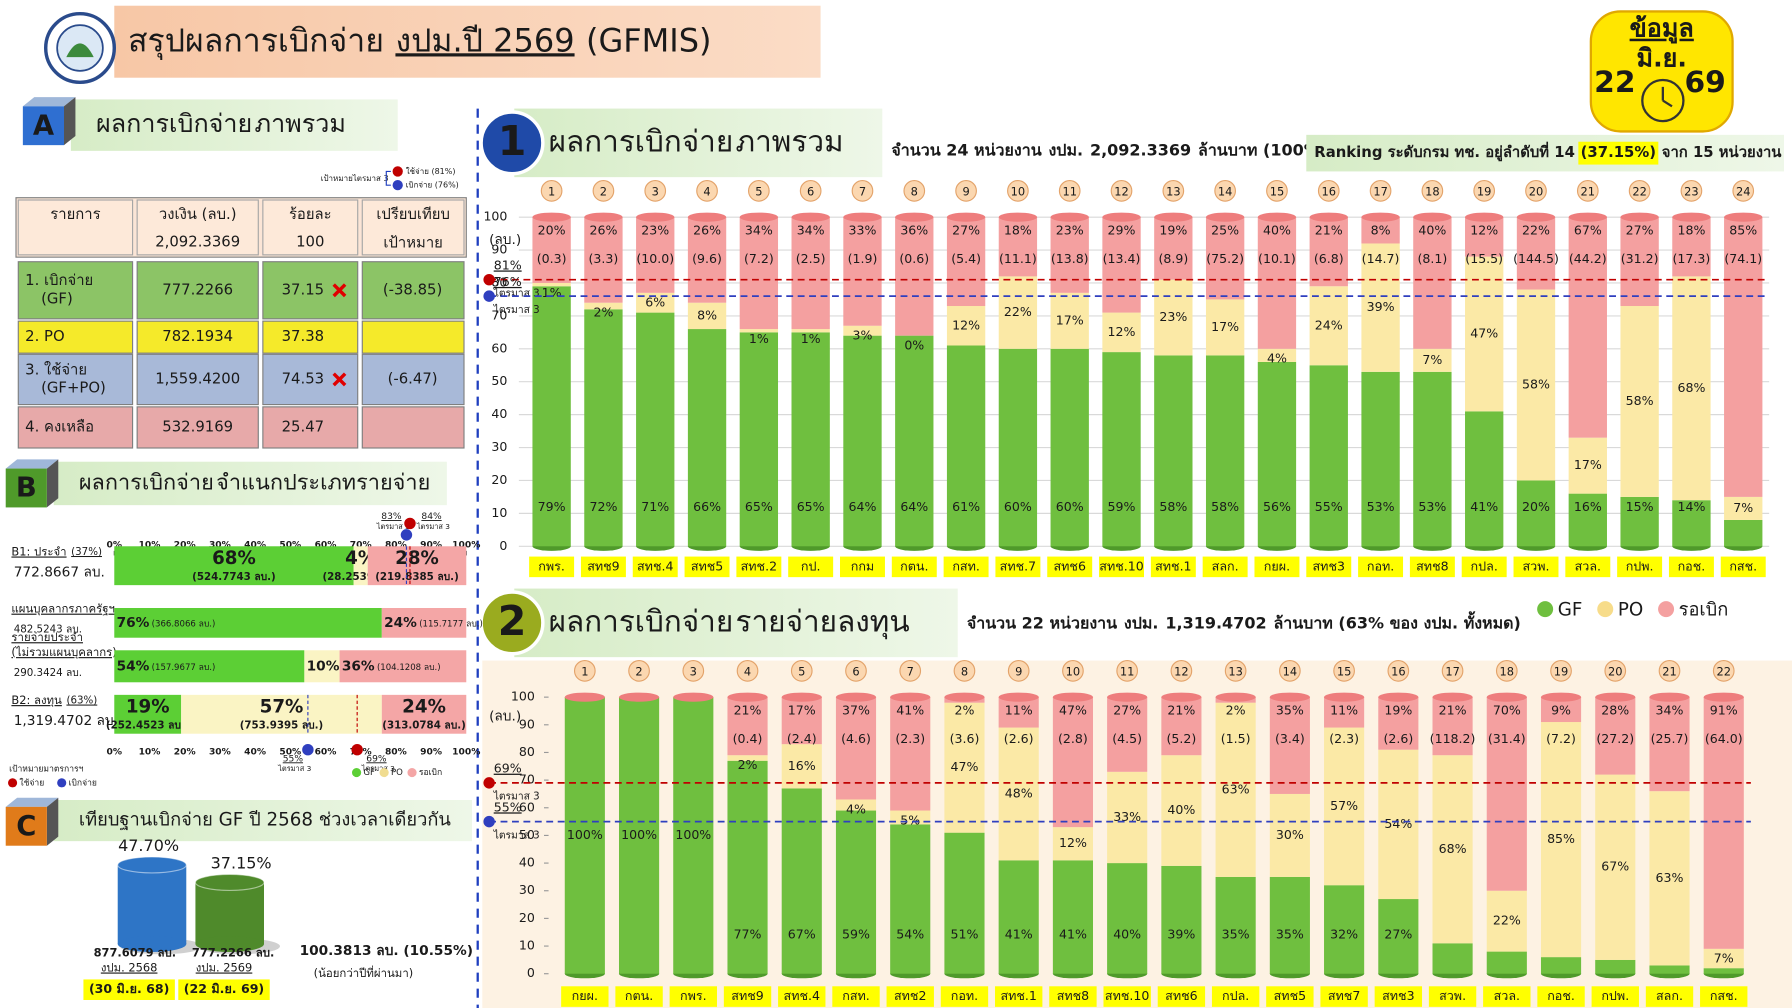  Describe the element at coordinates (1127, 671) in the screenshot. I see `rank-number: 11` at that location.